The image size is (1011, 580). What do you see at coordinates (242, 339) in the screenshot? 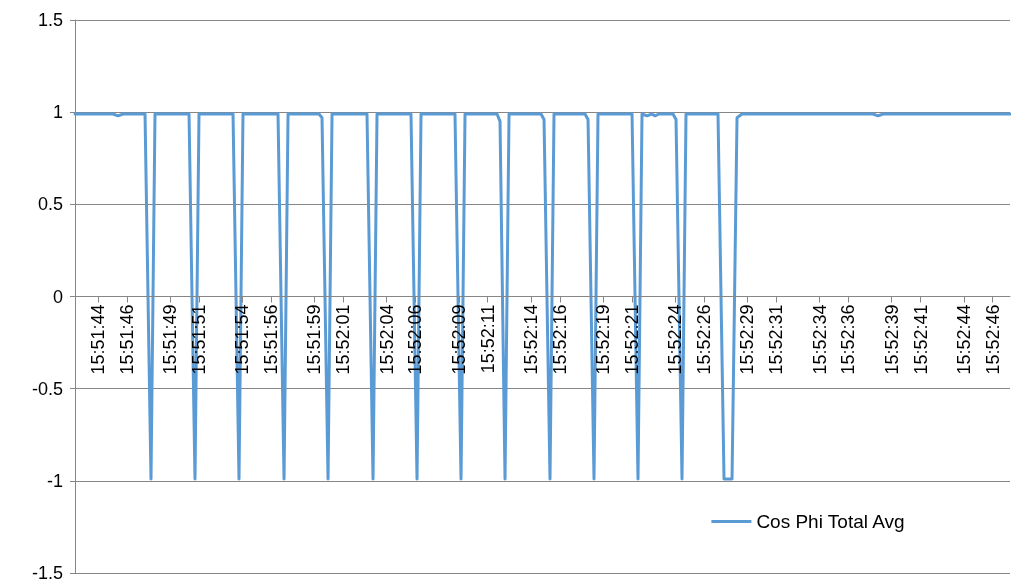
I see `x-tick-label: 15:51:54` at bounding box center [242, 339].